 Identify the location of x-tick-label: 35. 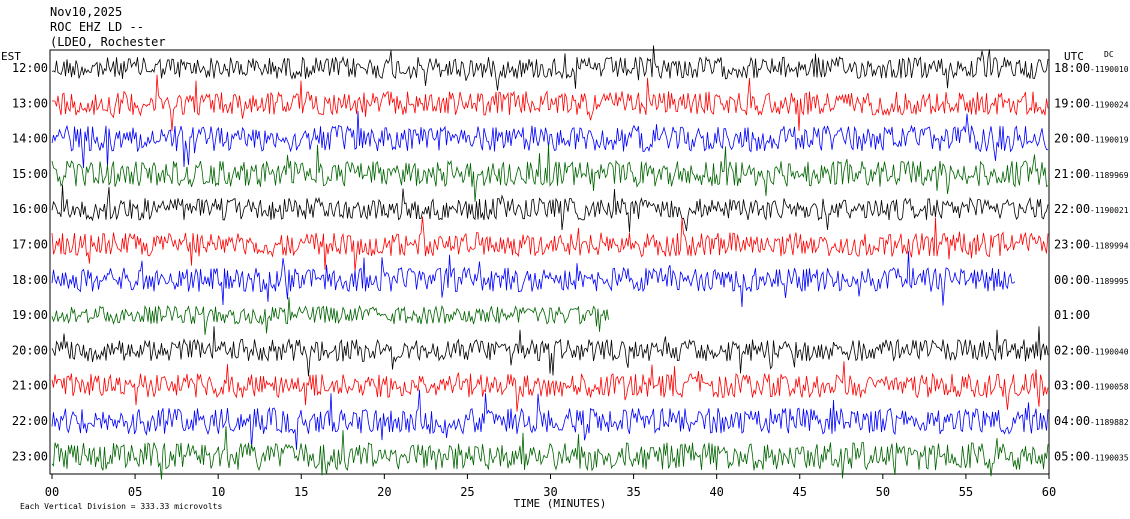
(633, 492).